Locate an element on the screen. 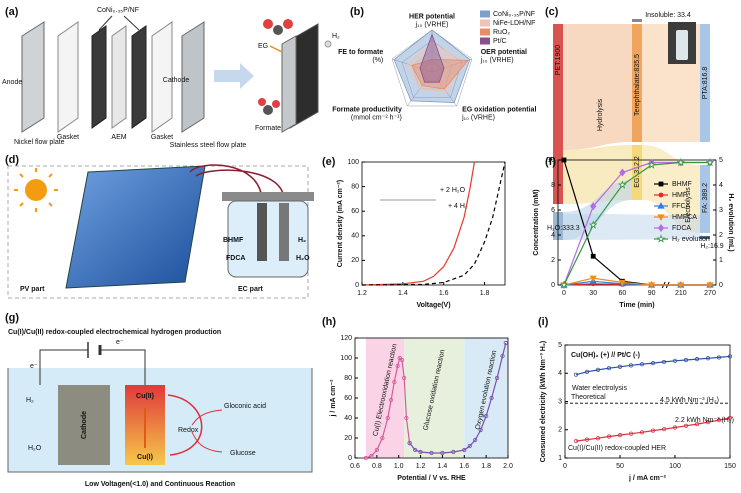  y-axis-label: j / mA cm⁻² is located at coordinates (333, 398).